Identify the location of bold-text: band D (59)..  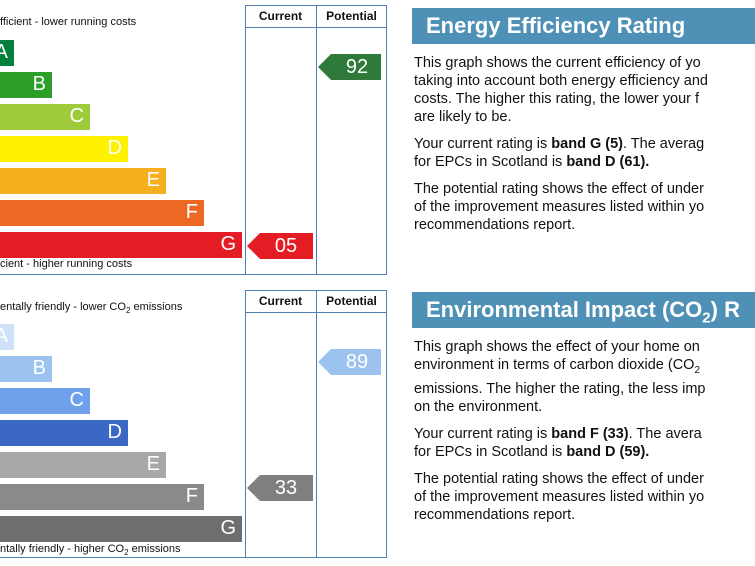
(608, 451).